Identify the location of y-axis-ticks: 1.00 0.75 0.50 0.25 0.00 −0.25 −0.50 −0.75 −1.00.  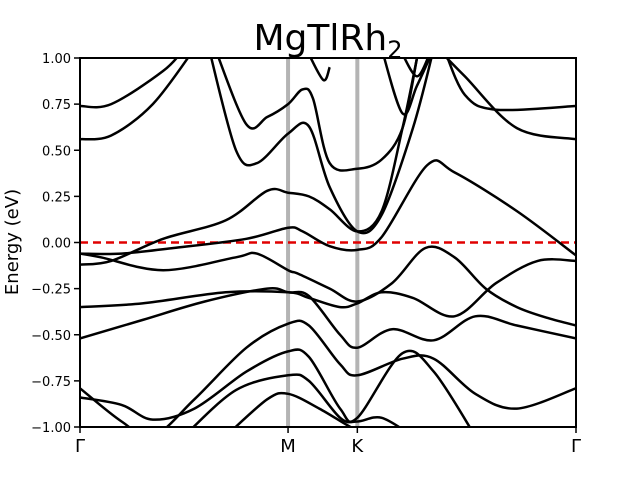
(55, 244).